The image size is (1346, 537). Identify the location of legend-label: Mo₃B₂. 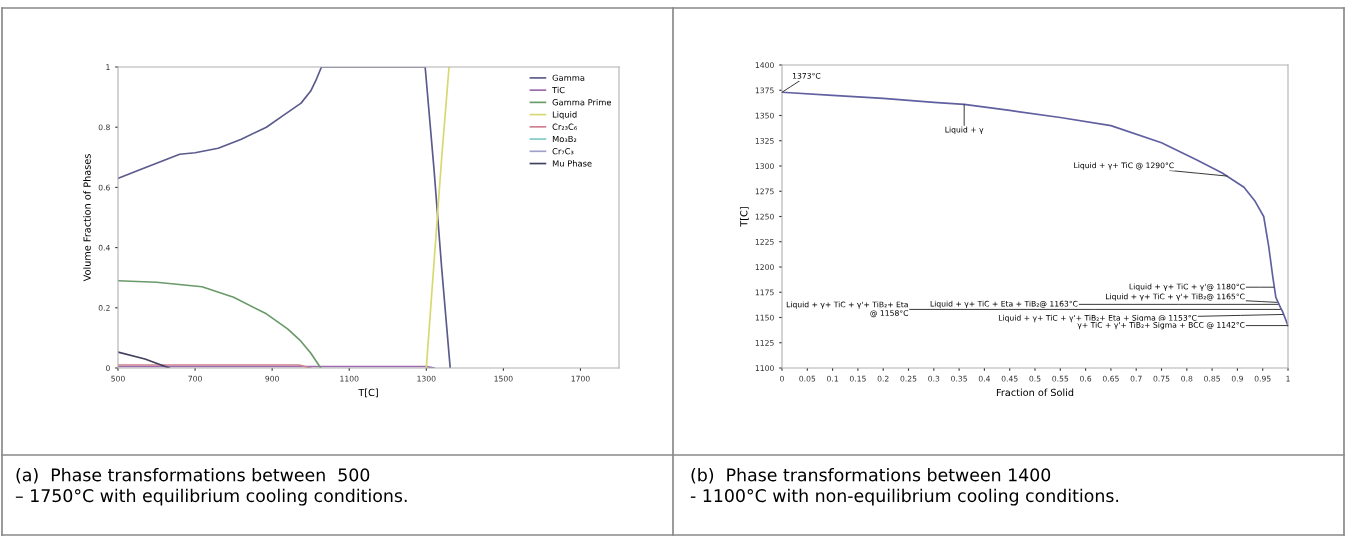
(564, 139).